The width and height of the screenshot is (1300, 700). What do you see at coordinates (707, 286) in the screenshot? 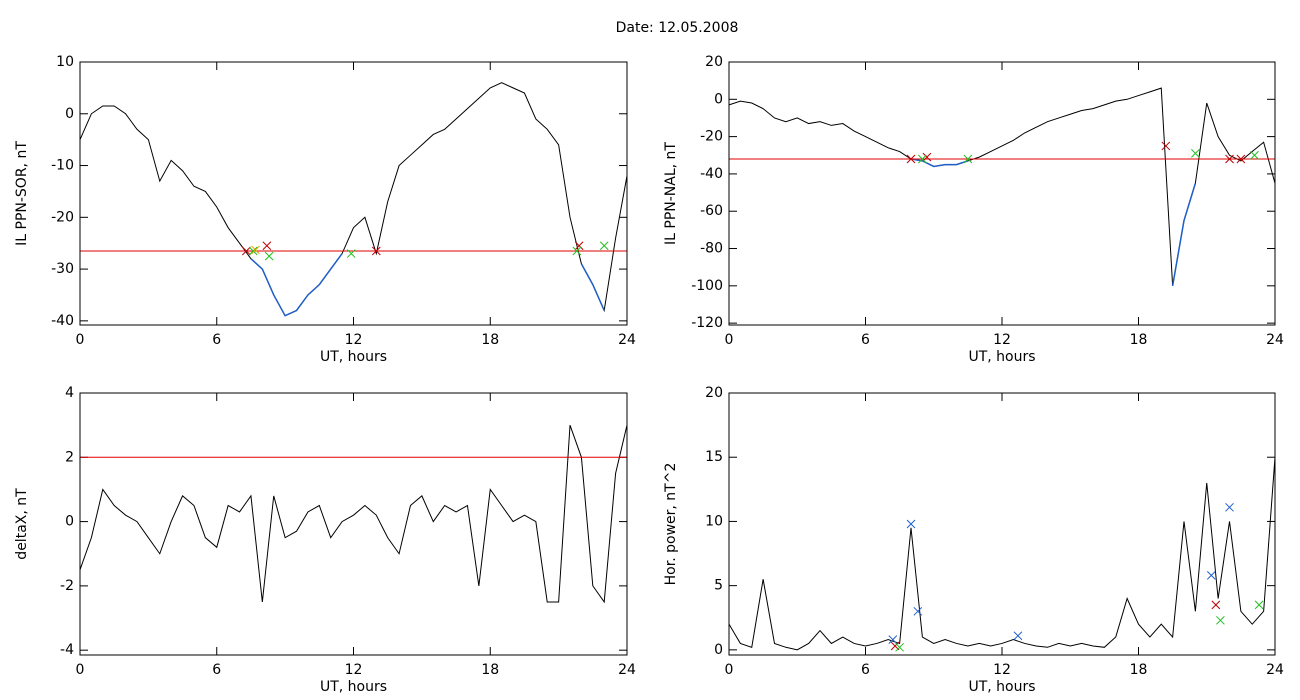
I see `y-tick-label: -100` at bounding box center [707, 286].